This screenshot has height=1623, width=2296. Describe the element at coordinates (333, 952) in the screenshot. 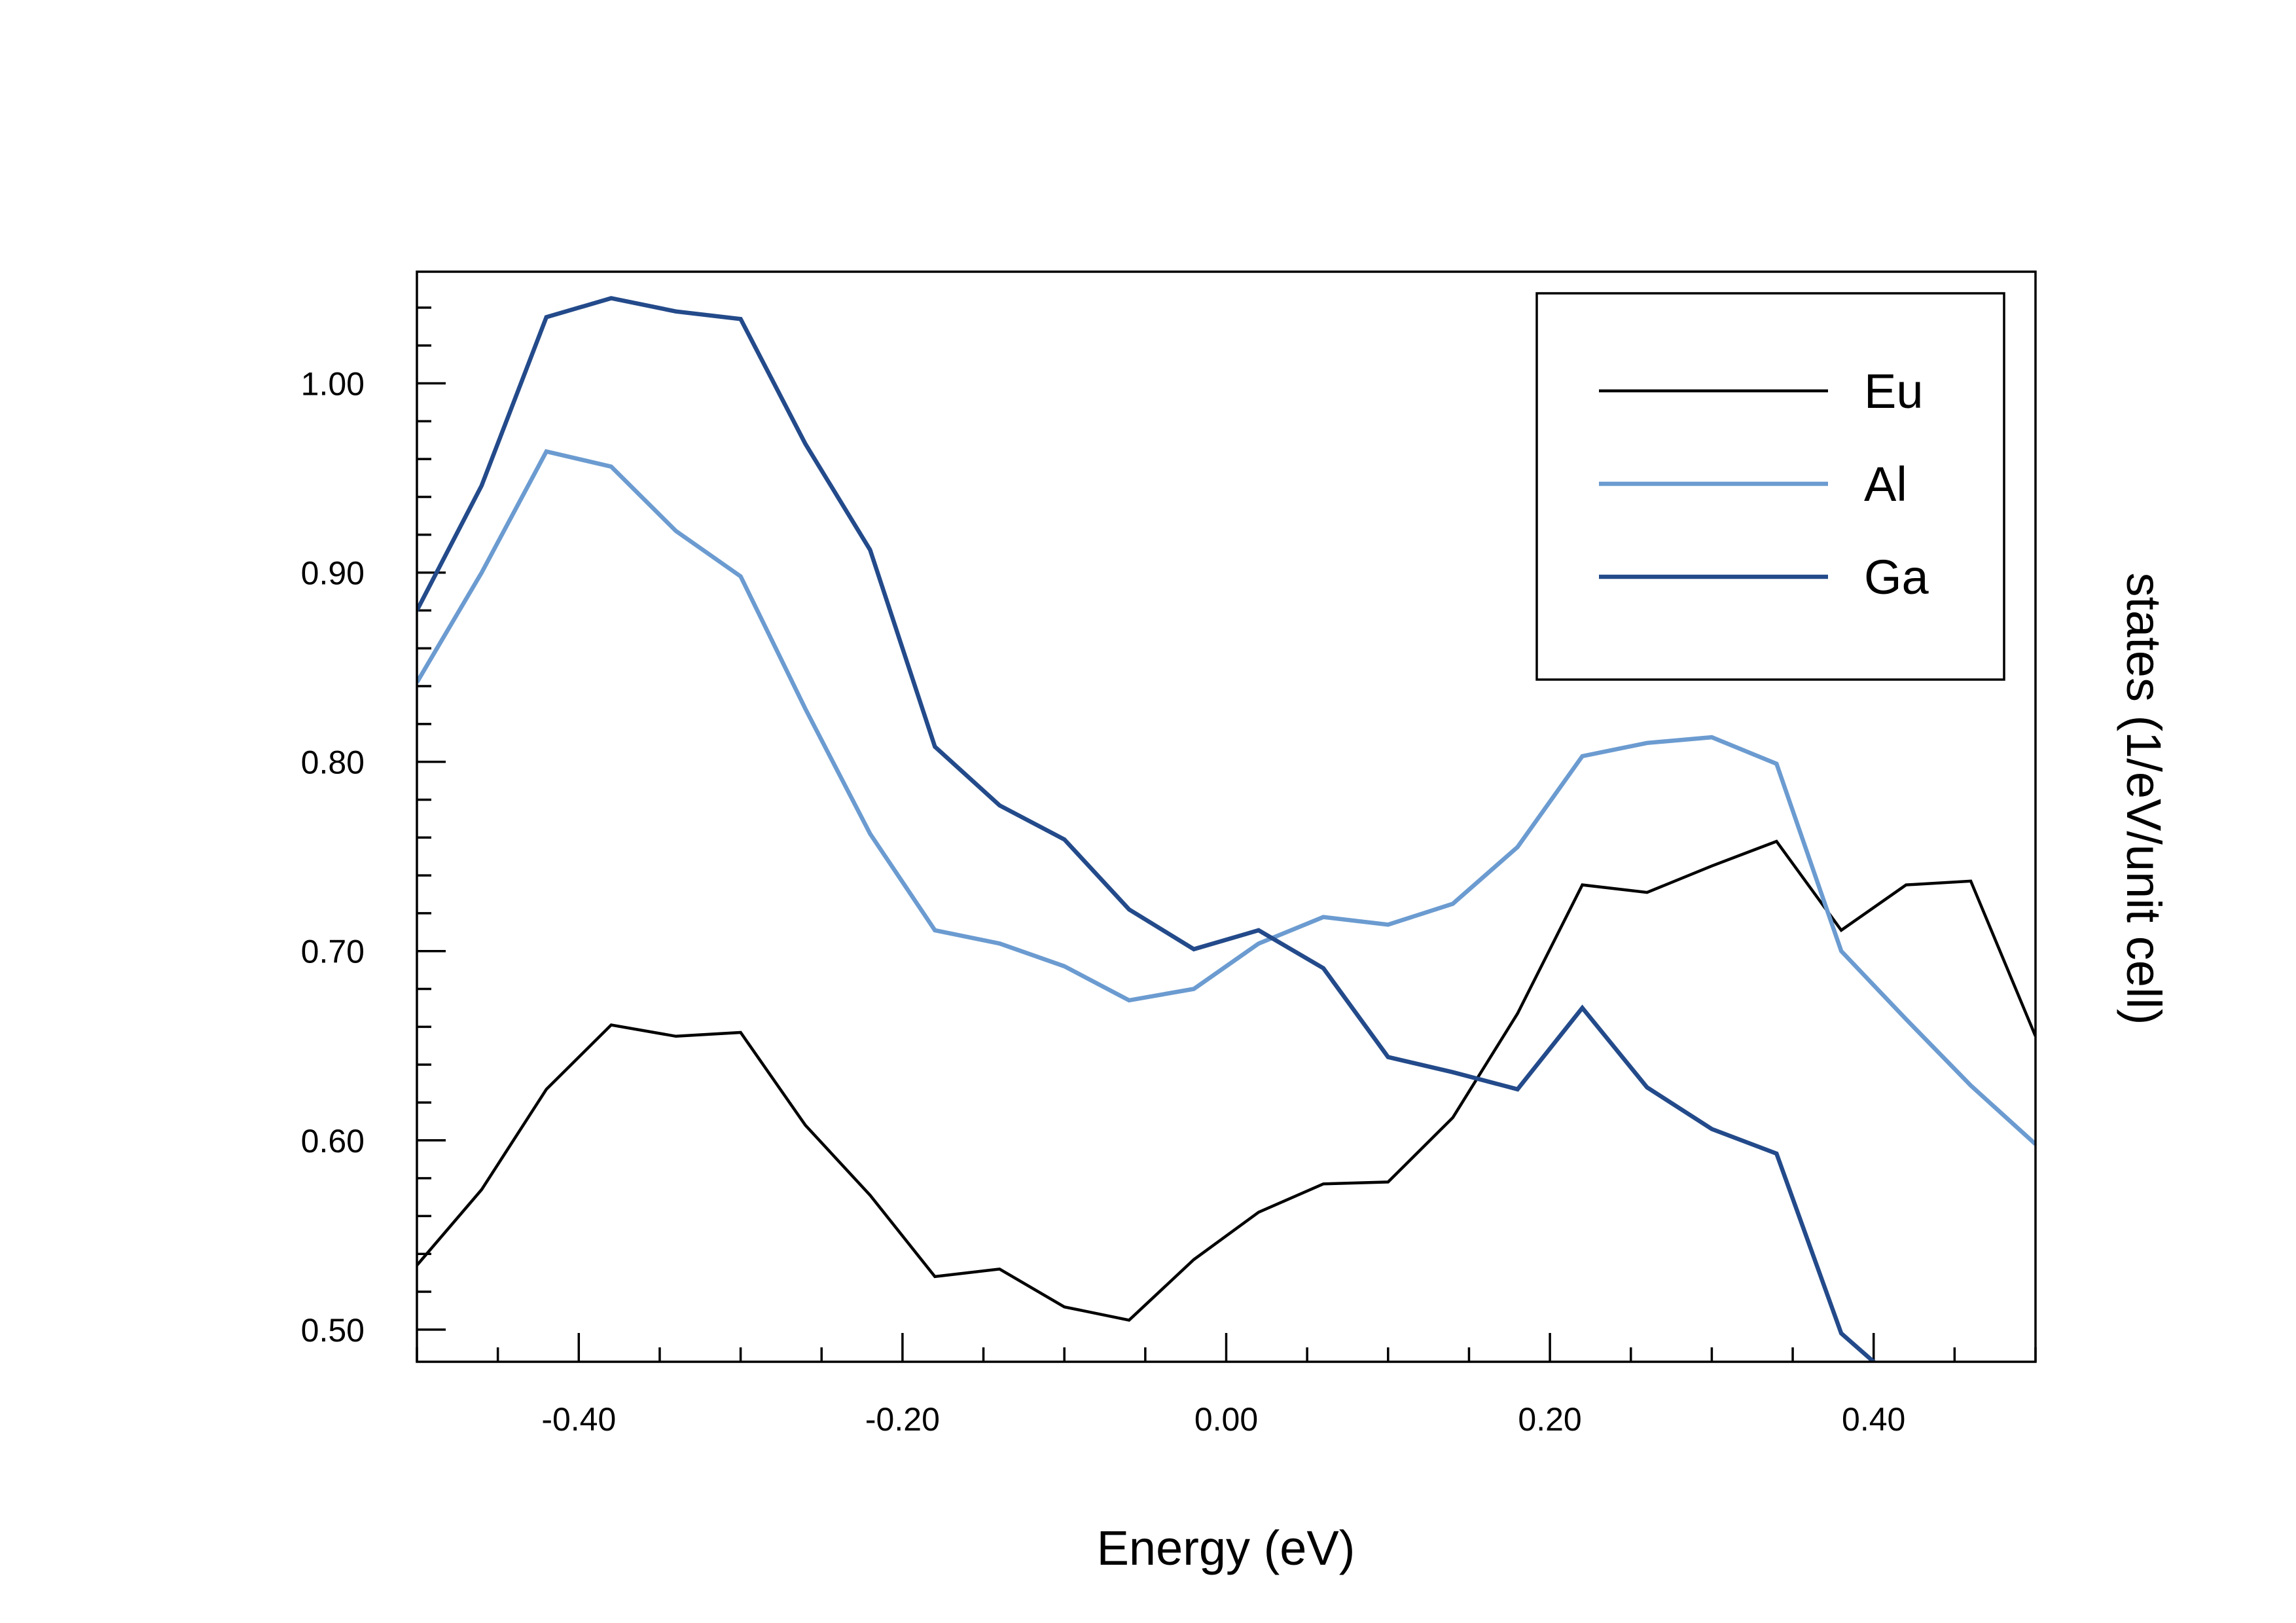

I see `y-tick-label: 0.70` at that location.